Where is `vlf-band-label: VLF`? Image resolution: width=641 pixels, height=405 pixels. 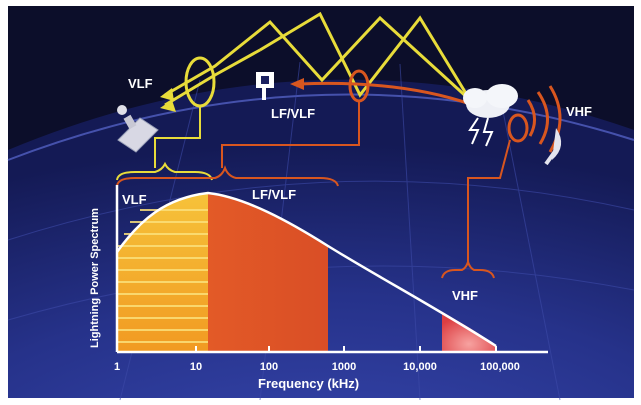 vlf-band-label: VLF is located at coordinates (134, 199).